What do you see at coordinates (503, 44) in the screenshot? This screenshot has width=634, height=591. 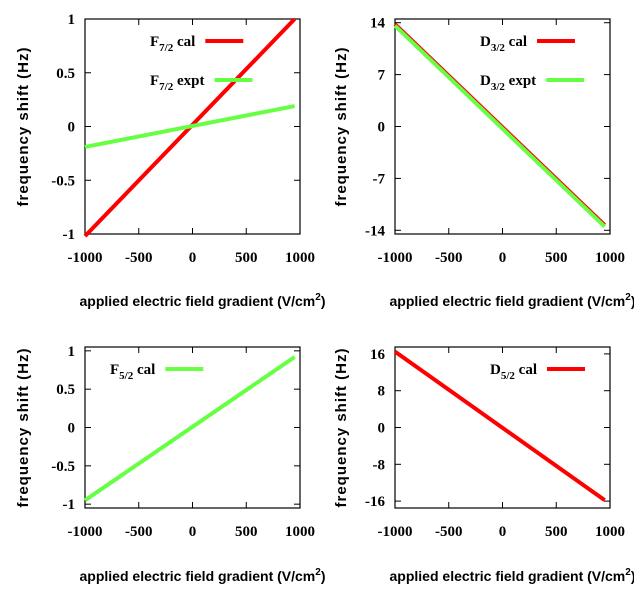 I see `legend-label-1: D3/2 cal` at bounding box center [503, 44].